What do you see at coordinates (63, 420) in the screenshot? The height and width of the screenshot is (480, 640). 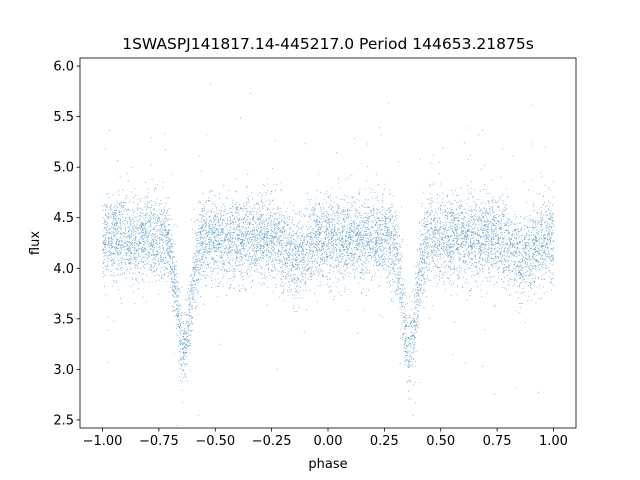 I see `y-tick-label: 2.5` at bounding box center [63, 420].